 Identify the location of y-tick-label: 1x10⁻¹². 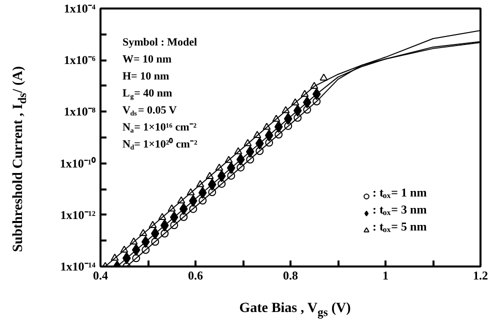
(78, 215).